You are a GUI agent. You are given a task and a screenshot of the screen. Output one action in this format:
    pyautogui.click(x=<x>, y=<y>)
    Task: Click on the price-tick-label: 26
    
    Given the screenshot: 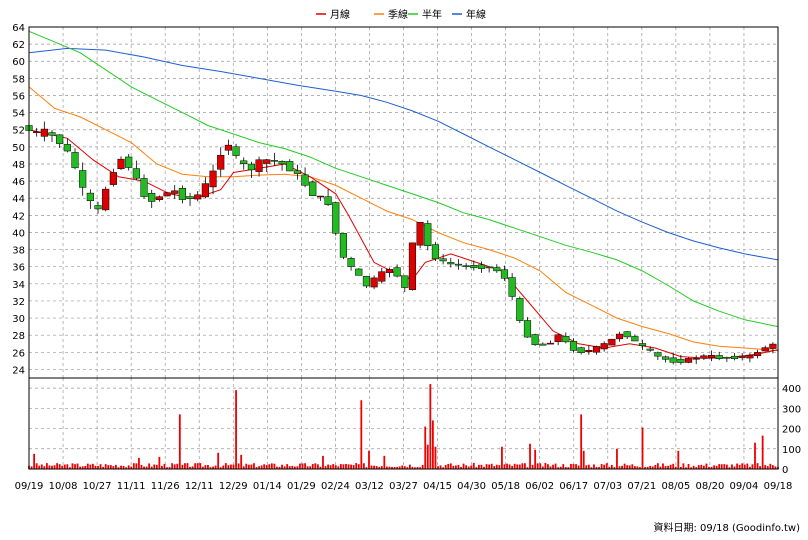 What is the action you would take?
    pyautogui.click(x=18, y=353)
    